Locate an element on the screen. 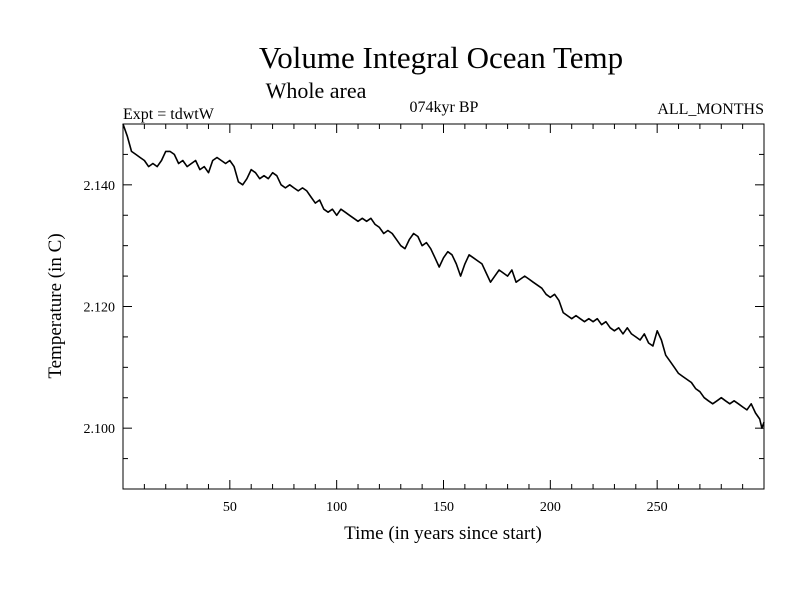 Image resolution: width=800 pixels, height=600 pixels. y-tick-label: 2.100 is located at coordinates (100, 429).